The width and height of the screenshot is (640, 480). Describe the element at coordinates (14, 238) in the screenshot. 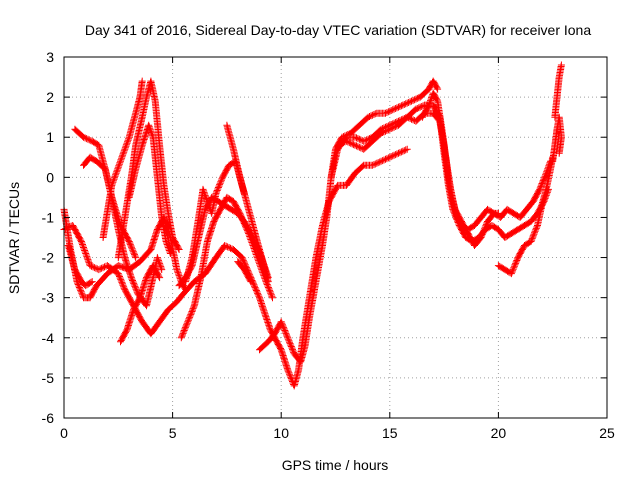

I see `y-axis-title: SDTVAR / TECUs` at that location.